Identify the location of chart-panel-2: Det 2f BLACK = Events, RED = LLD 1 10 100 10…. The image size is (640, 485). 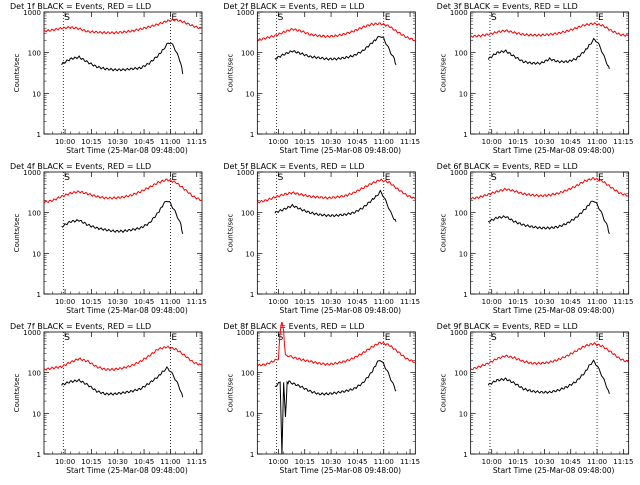
(321, 78).